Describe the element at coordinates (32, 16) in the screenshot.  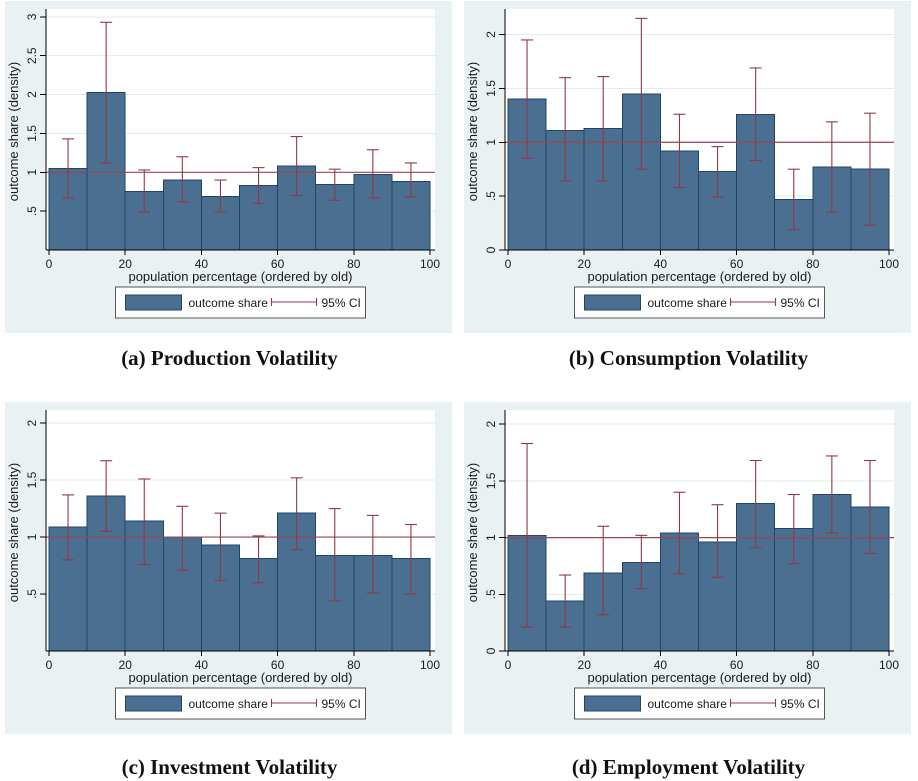
I see `svg-text: 3` at that location.